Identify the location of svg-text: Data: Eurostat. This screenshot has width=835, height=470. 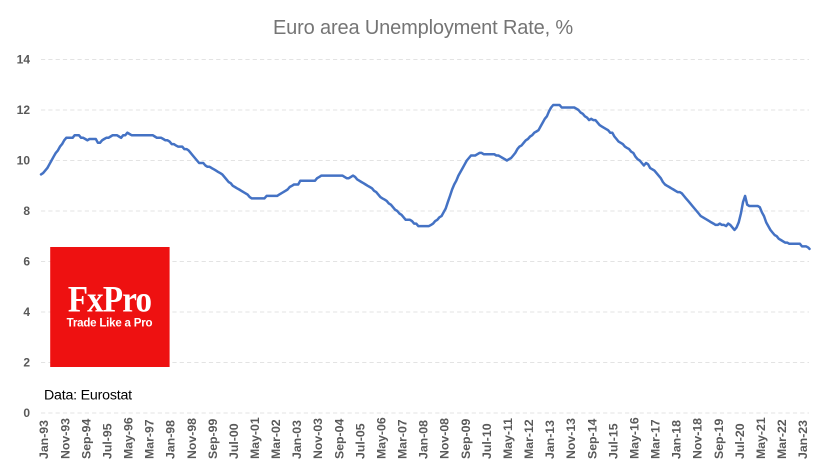
(88, 396).